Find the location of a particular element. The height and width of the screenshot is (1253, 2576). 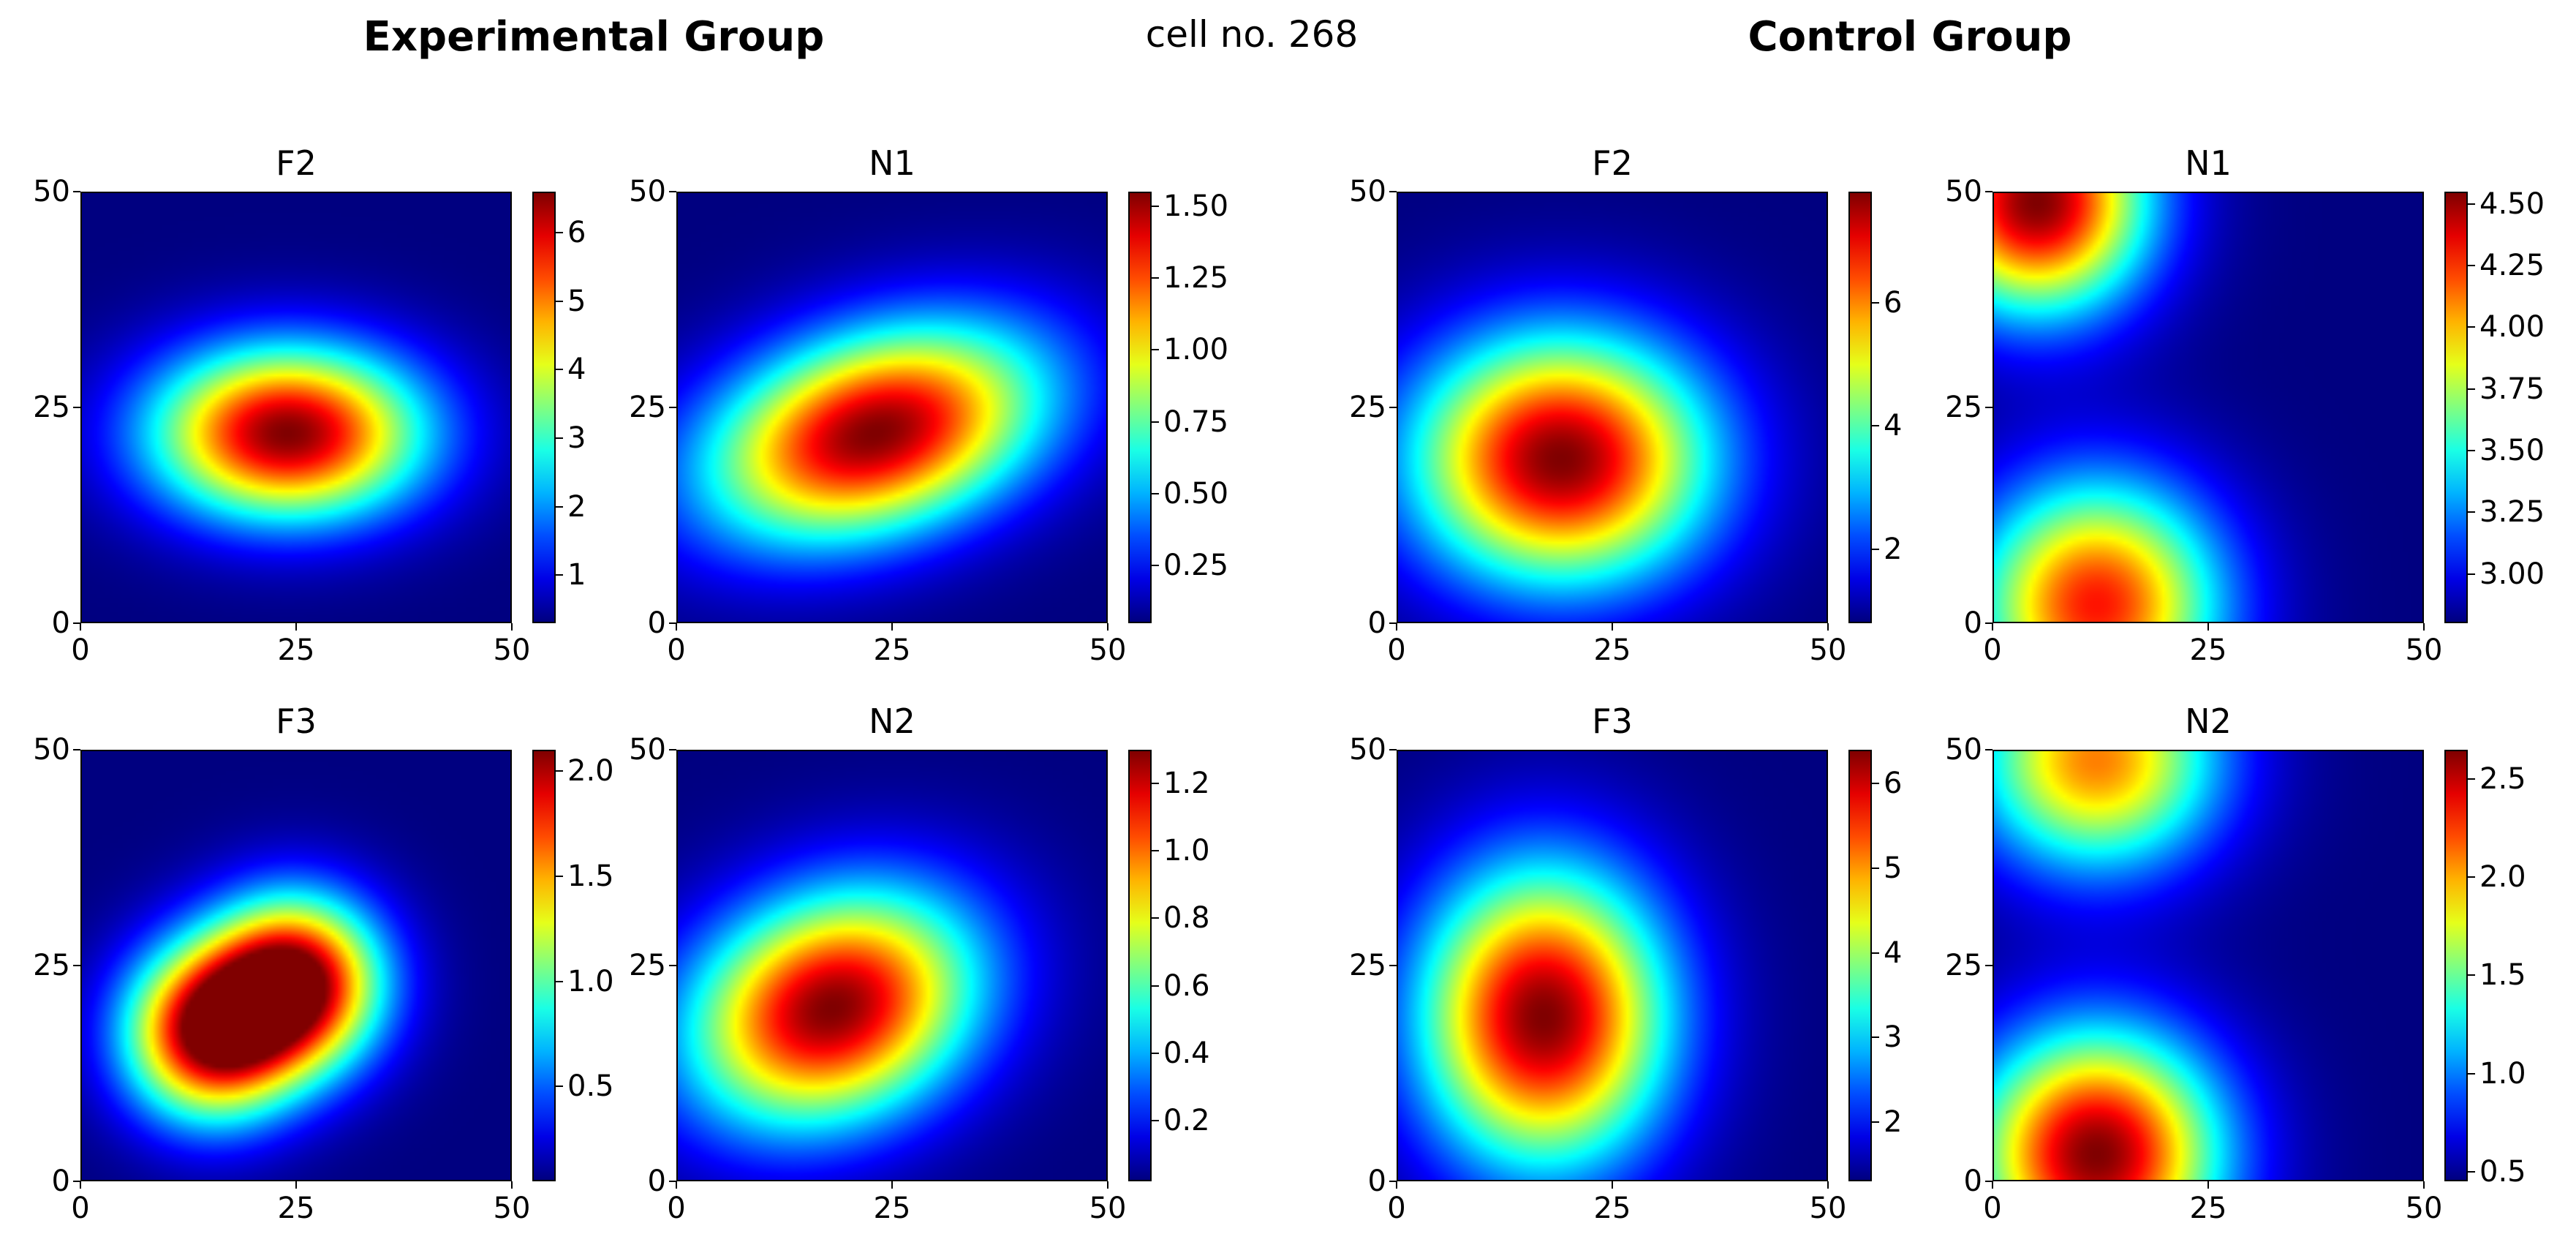

panel-experimental-f2-title: F2 is located at coordinates (296, 163).